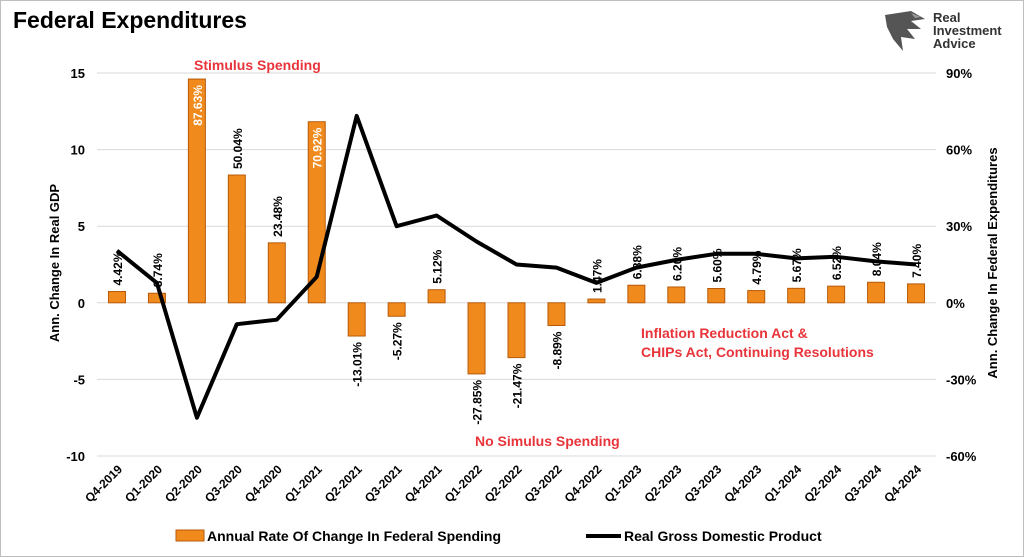 This screenshot has width=1024, height=558. What do you see at coordinates (438, 266) in the screenshot?
I see `bar-value-label: 5.12%` at bounding box center [438, 266].